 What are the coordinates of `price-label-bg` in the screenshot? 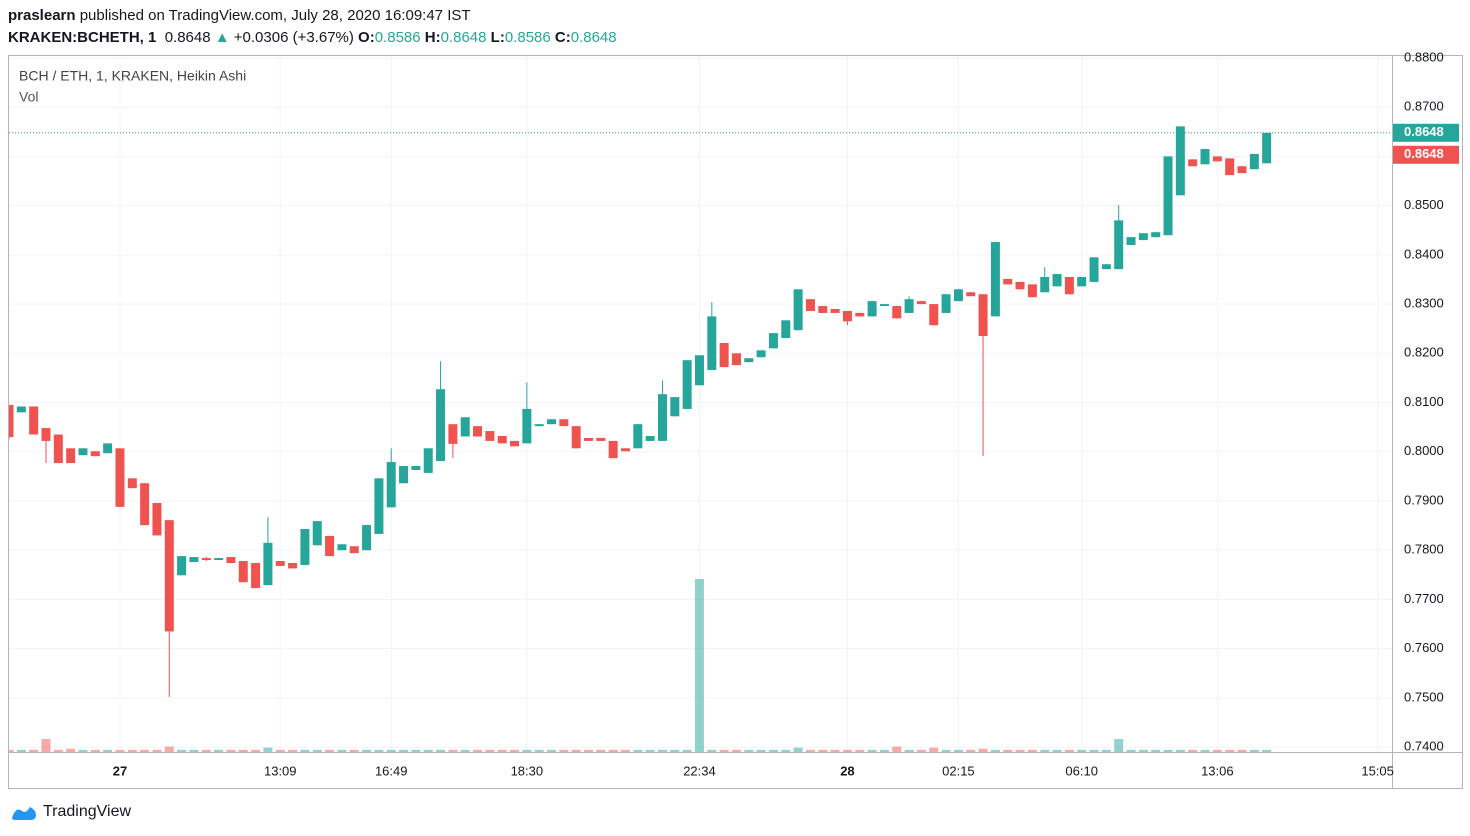 It's located at (1426, 154).